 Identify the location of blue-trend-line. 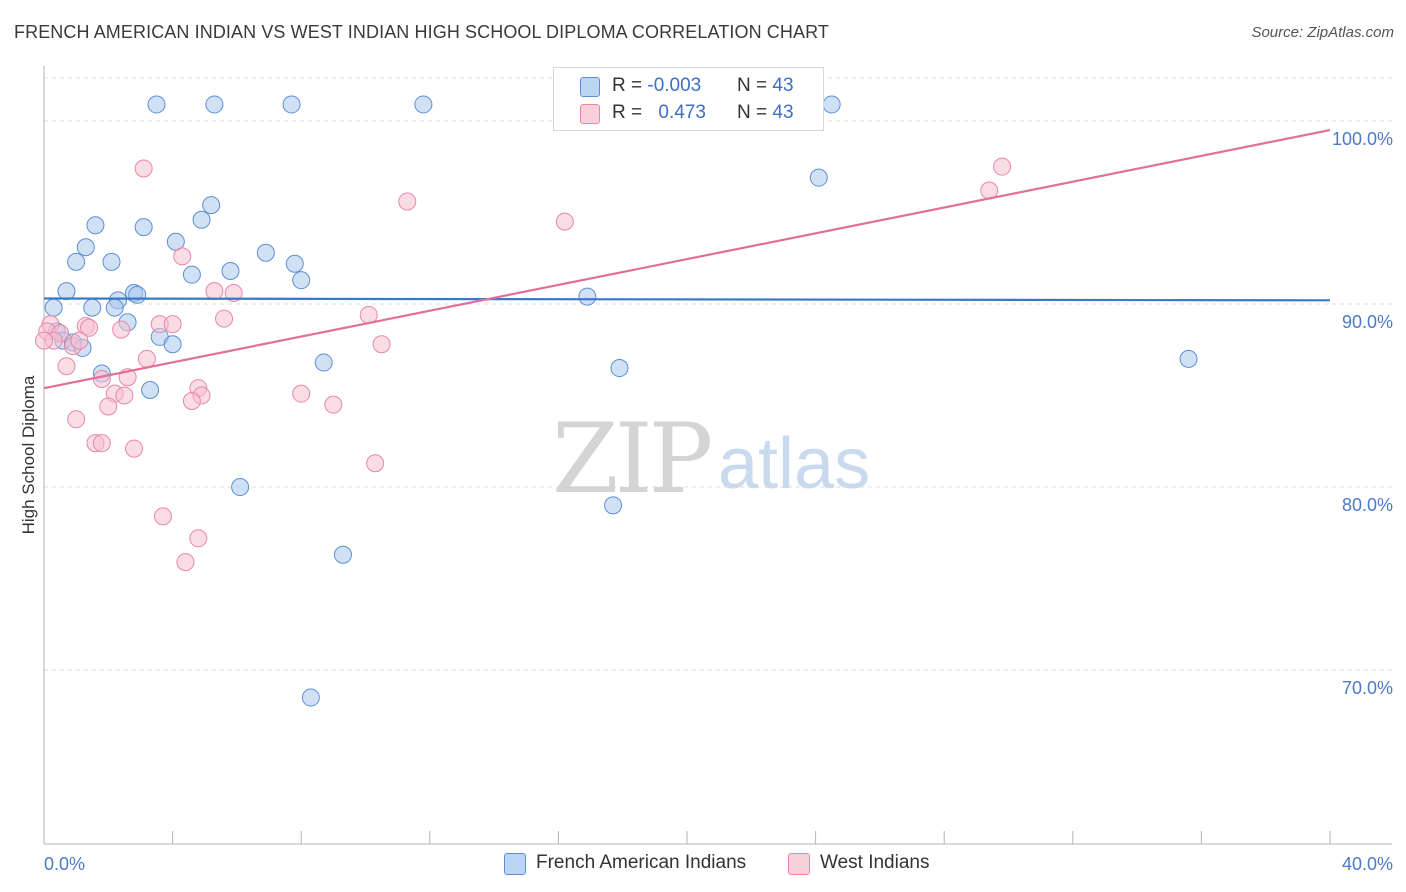
(687, 299).